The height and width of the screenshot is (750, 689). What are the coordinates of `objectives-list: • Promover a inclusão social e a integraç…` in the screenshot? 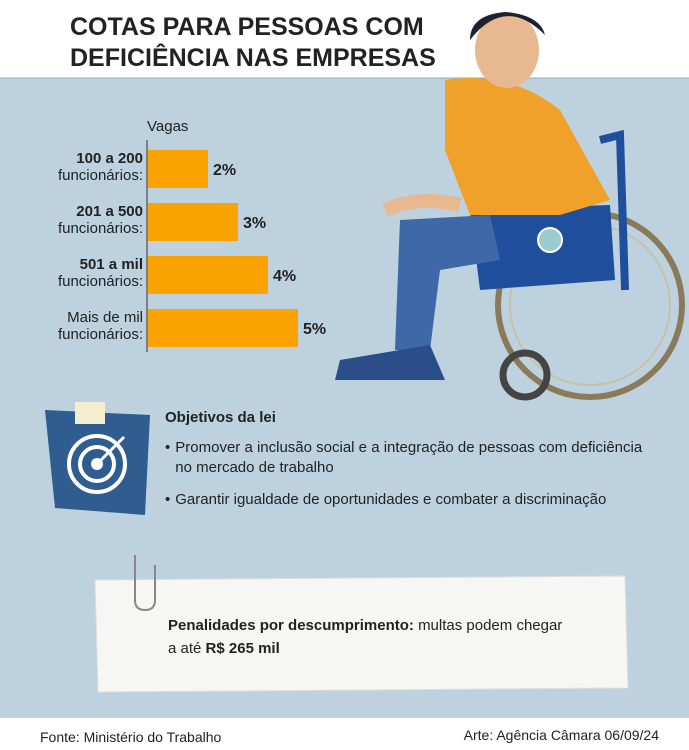 It's located at (410, 480).